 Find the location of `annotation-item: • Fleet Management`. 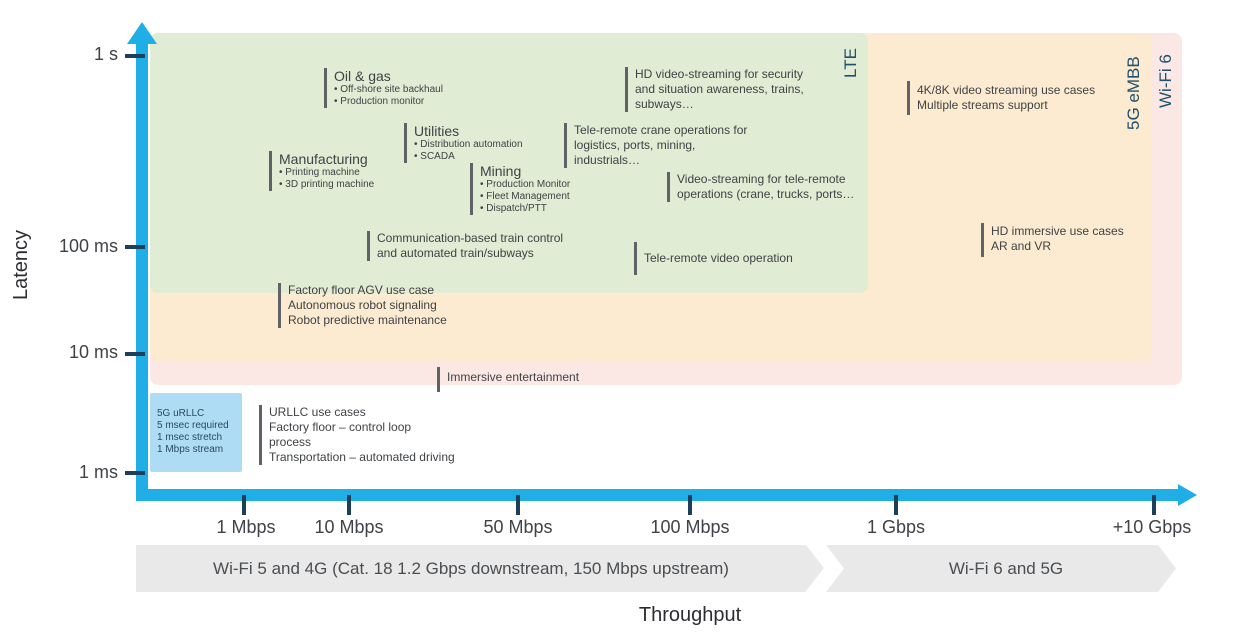

annotation-item: • Fleet Management is located at coordinates (525, 196).